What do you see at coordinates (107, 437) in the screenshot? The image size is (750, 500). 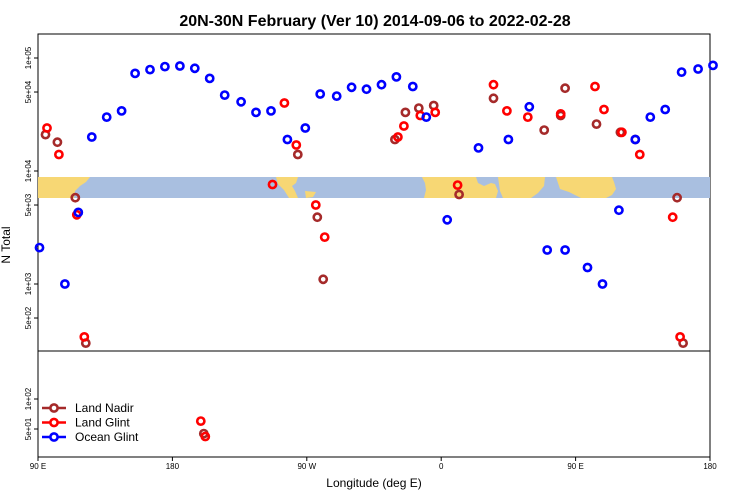 I see `legend-label-ocean-glint: Ocean Glint` at bounding box center [107, 437].